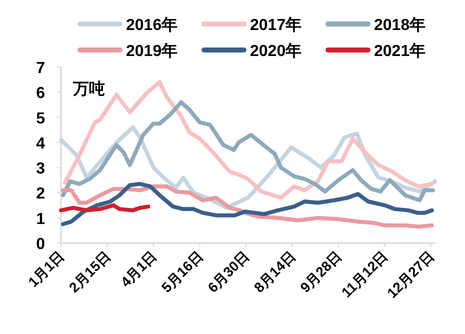 Image resolution: width=465 pixels, height=334 pixels. I want to click on x-tick-label: 2月15日, so click(90, 272).